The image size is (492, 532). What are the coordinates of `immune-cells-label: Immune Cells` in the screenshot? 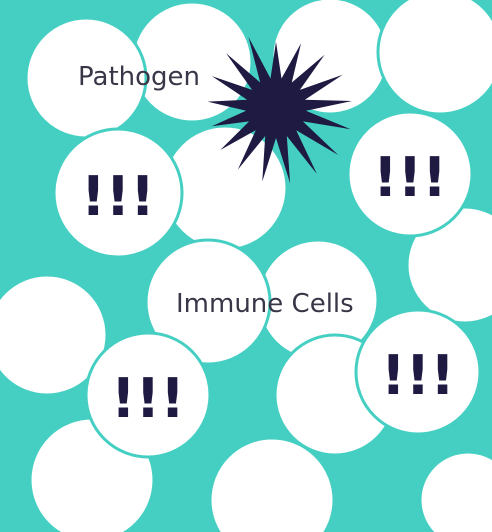 It's located at (265, 304).